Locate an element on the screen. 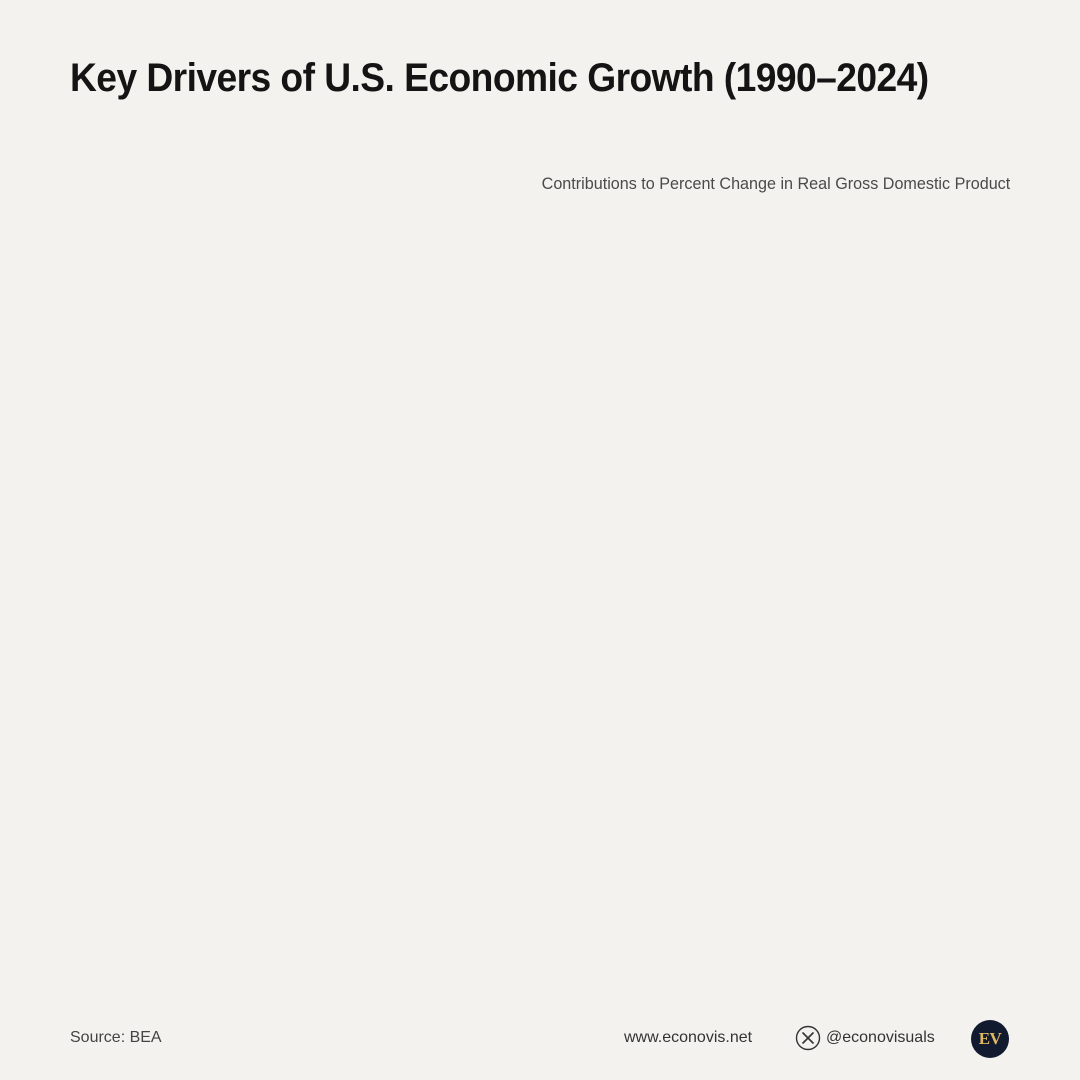 This screenshot has height=1080, width=1080. source-note: Source: BEA is located at coordinates (116, 1037).